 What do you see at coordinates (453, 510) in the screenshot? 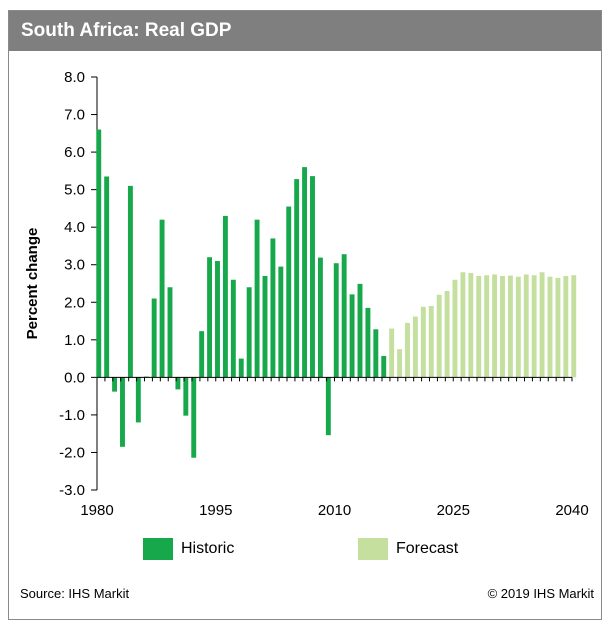
I see `x-tick-label: 2025` at bounding box center [453, 510].